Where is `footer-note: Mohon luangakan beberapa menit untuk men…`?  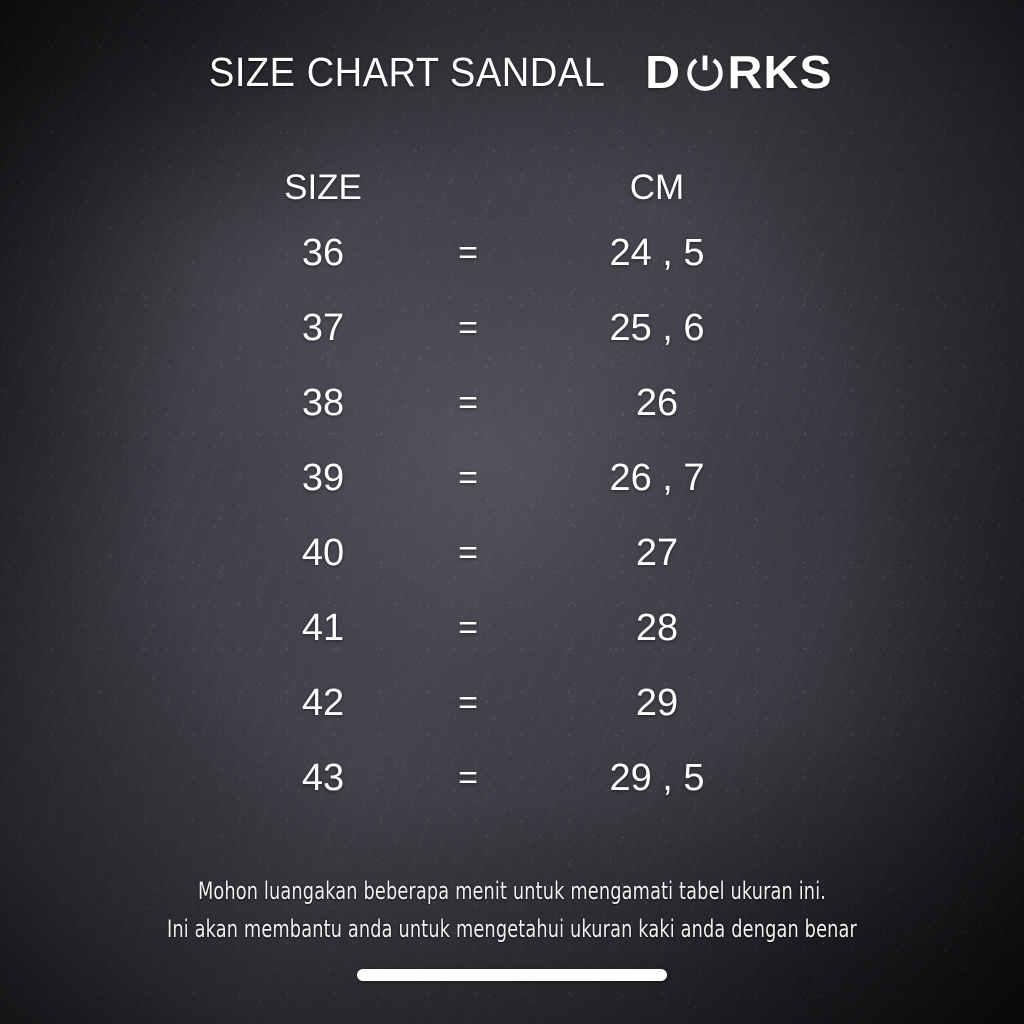 footer-note: Mohon luangakan beberapa menit untuk men… is located at coordinates (512, 910).